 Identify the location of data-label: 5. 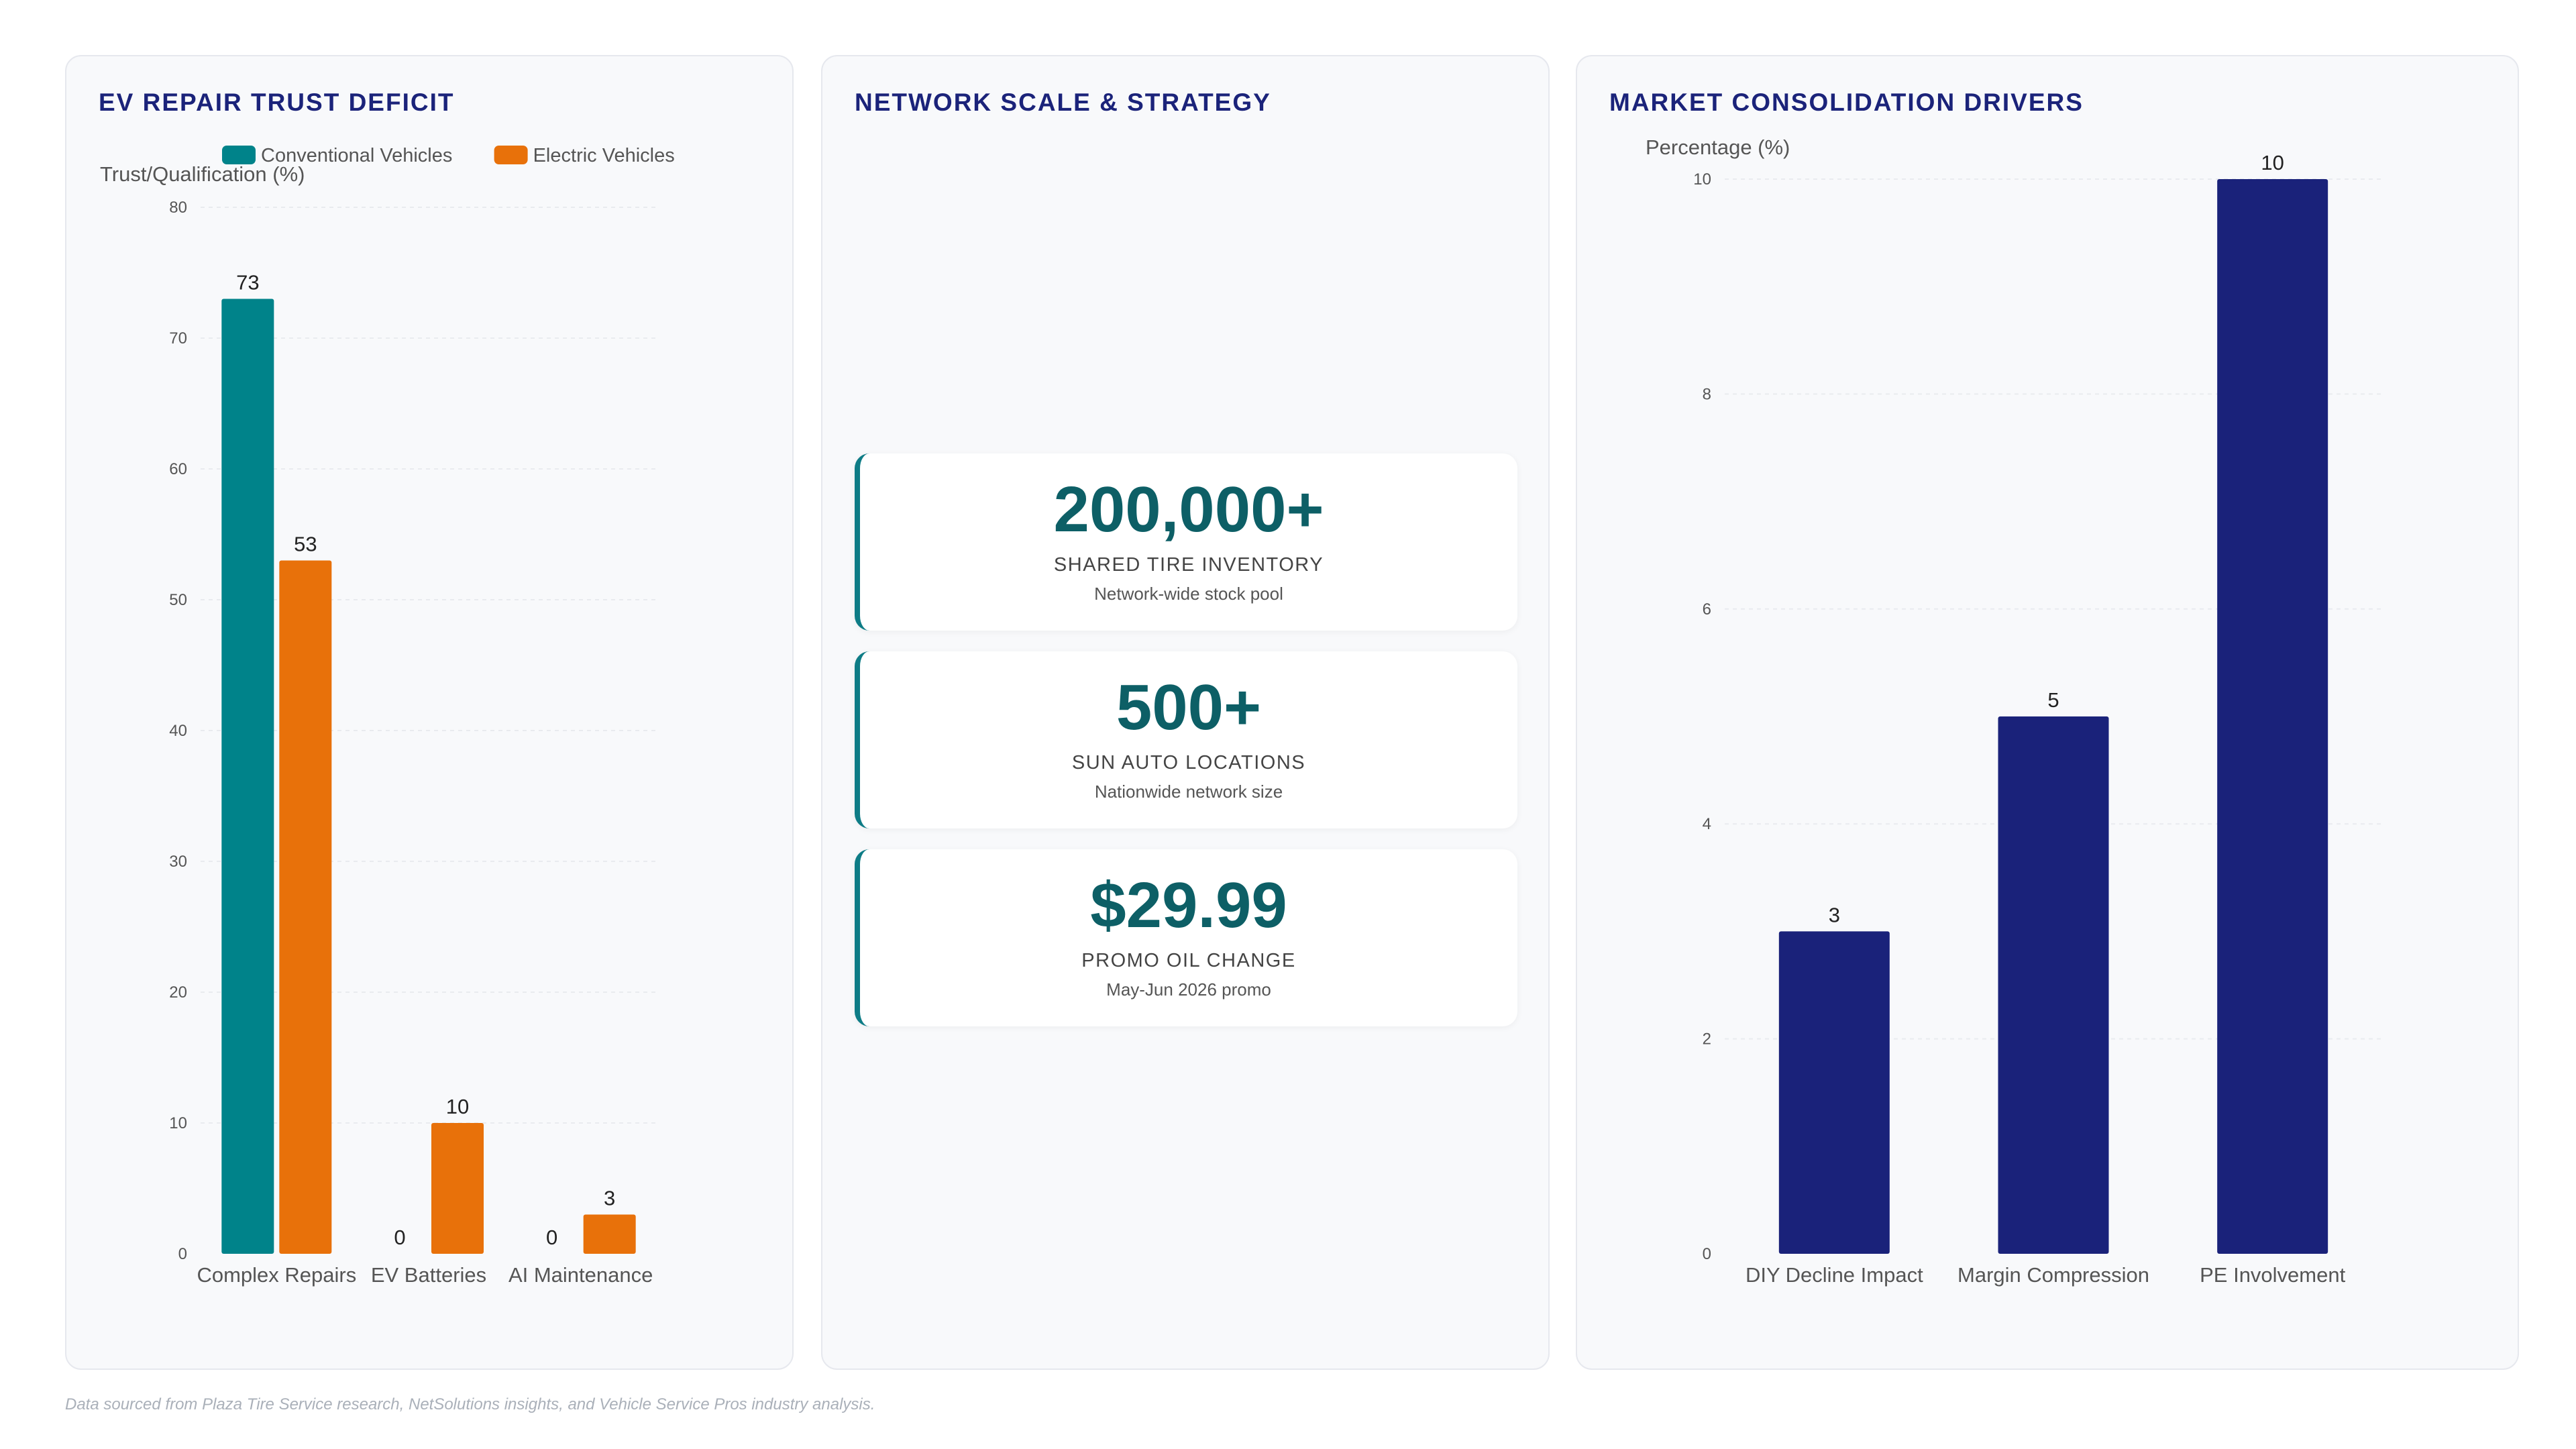
(2053, 700).